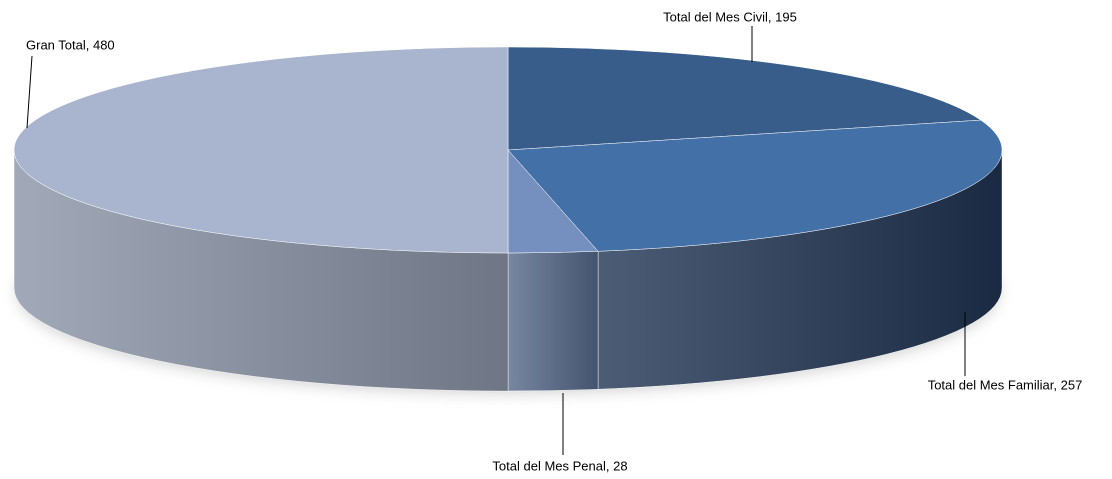 This screenshot has height=479, width=1112. I want to click on data-label: Total del Mes Familiar, 257, so click(1005, 384).